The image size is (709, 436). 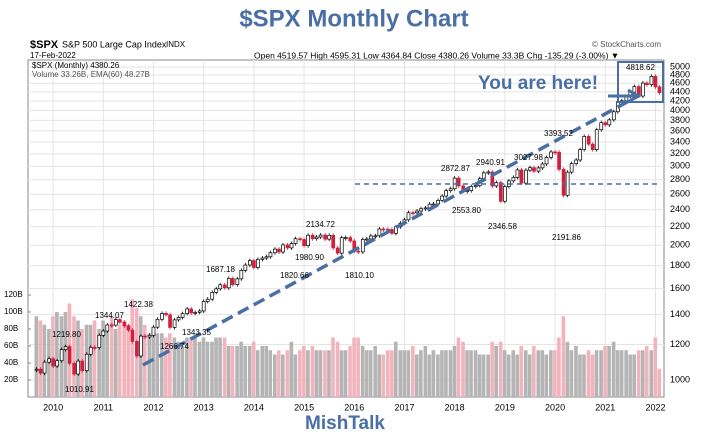 What do you see at coordinates (680, 314) in the screenshot?
I see `y-tick-label: 1400` at bounding box center [680, 314].